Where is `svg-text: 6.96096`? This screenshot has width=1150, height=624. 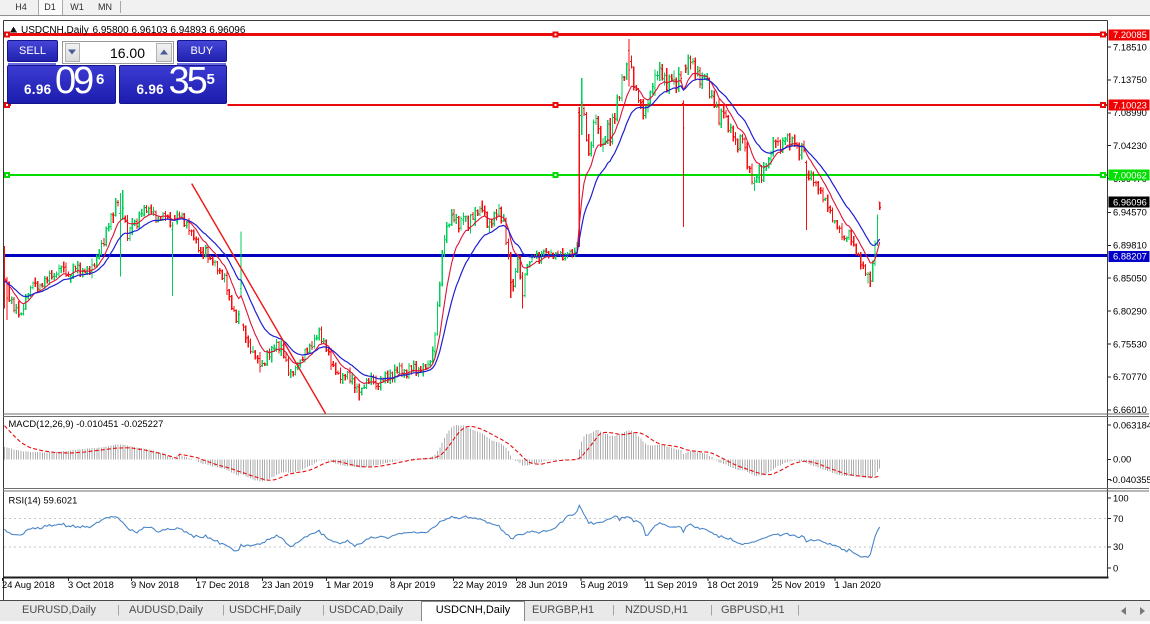 svg-text: 6.96096 is located at coordinates (1130, 201).